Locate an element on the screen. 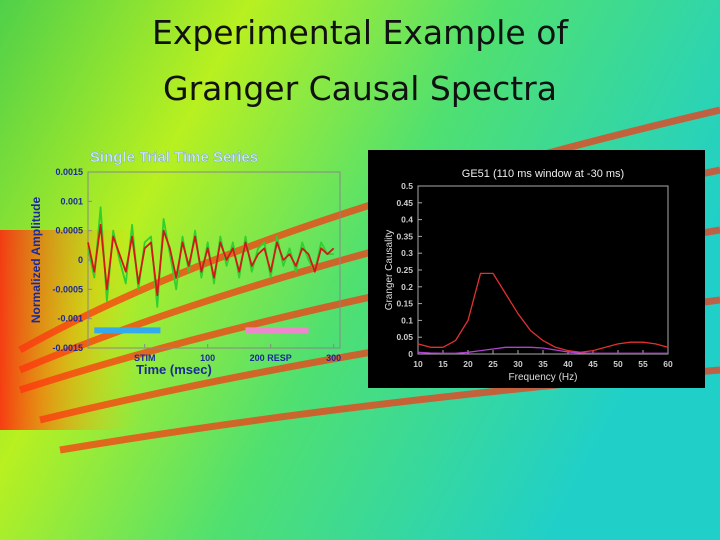  y-tick-label: 0.15 is located at coordinates (404, 304).